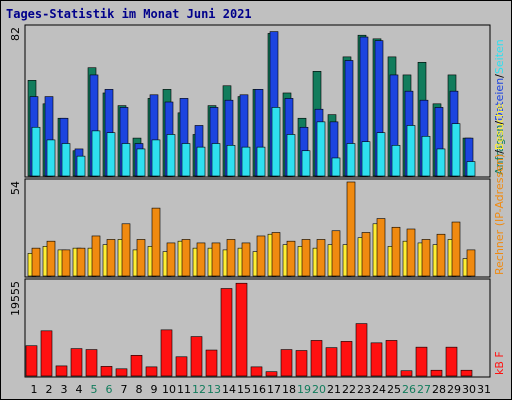 Image resolution: width=512 pixels, height=400 pixels. What do you see at coordinates (319, 389) in the screenshot?
I see `x-tick-label-20: 20` at bounding box center [319, 389].